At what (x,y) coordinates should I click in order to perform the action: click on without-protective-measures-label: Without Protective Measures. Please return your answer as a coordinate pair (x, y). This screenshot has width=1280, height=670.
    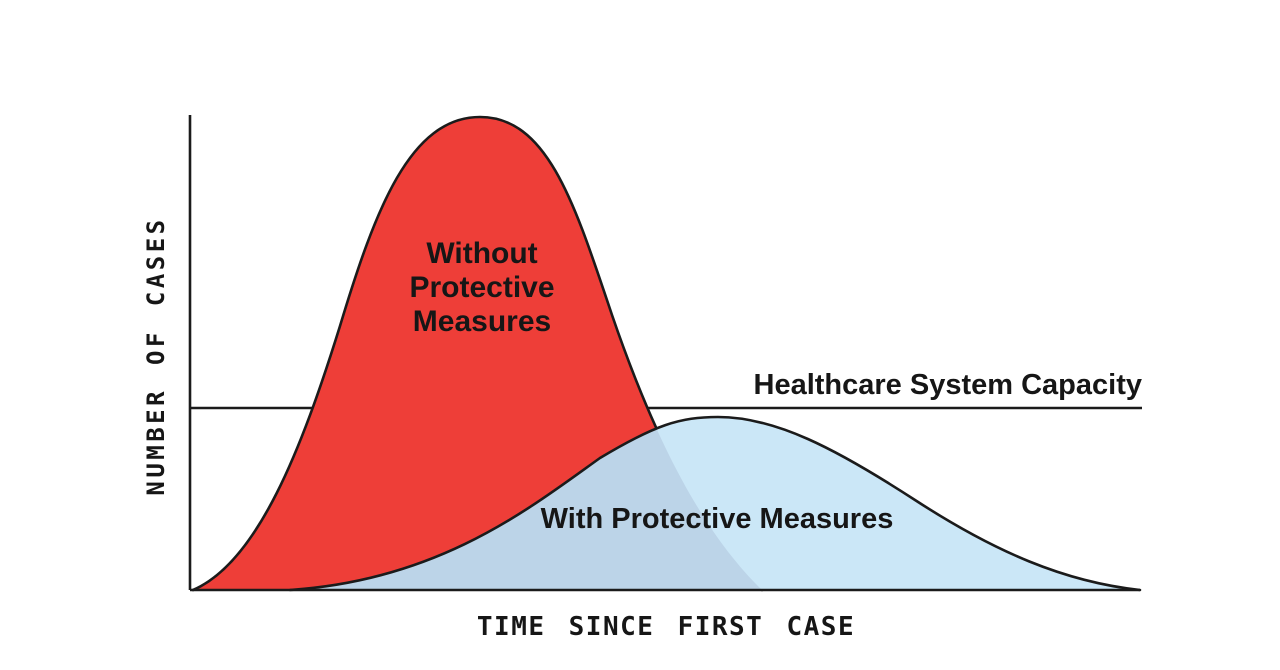
    Looking at the image, I should click on (482, 287).